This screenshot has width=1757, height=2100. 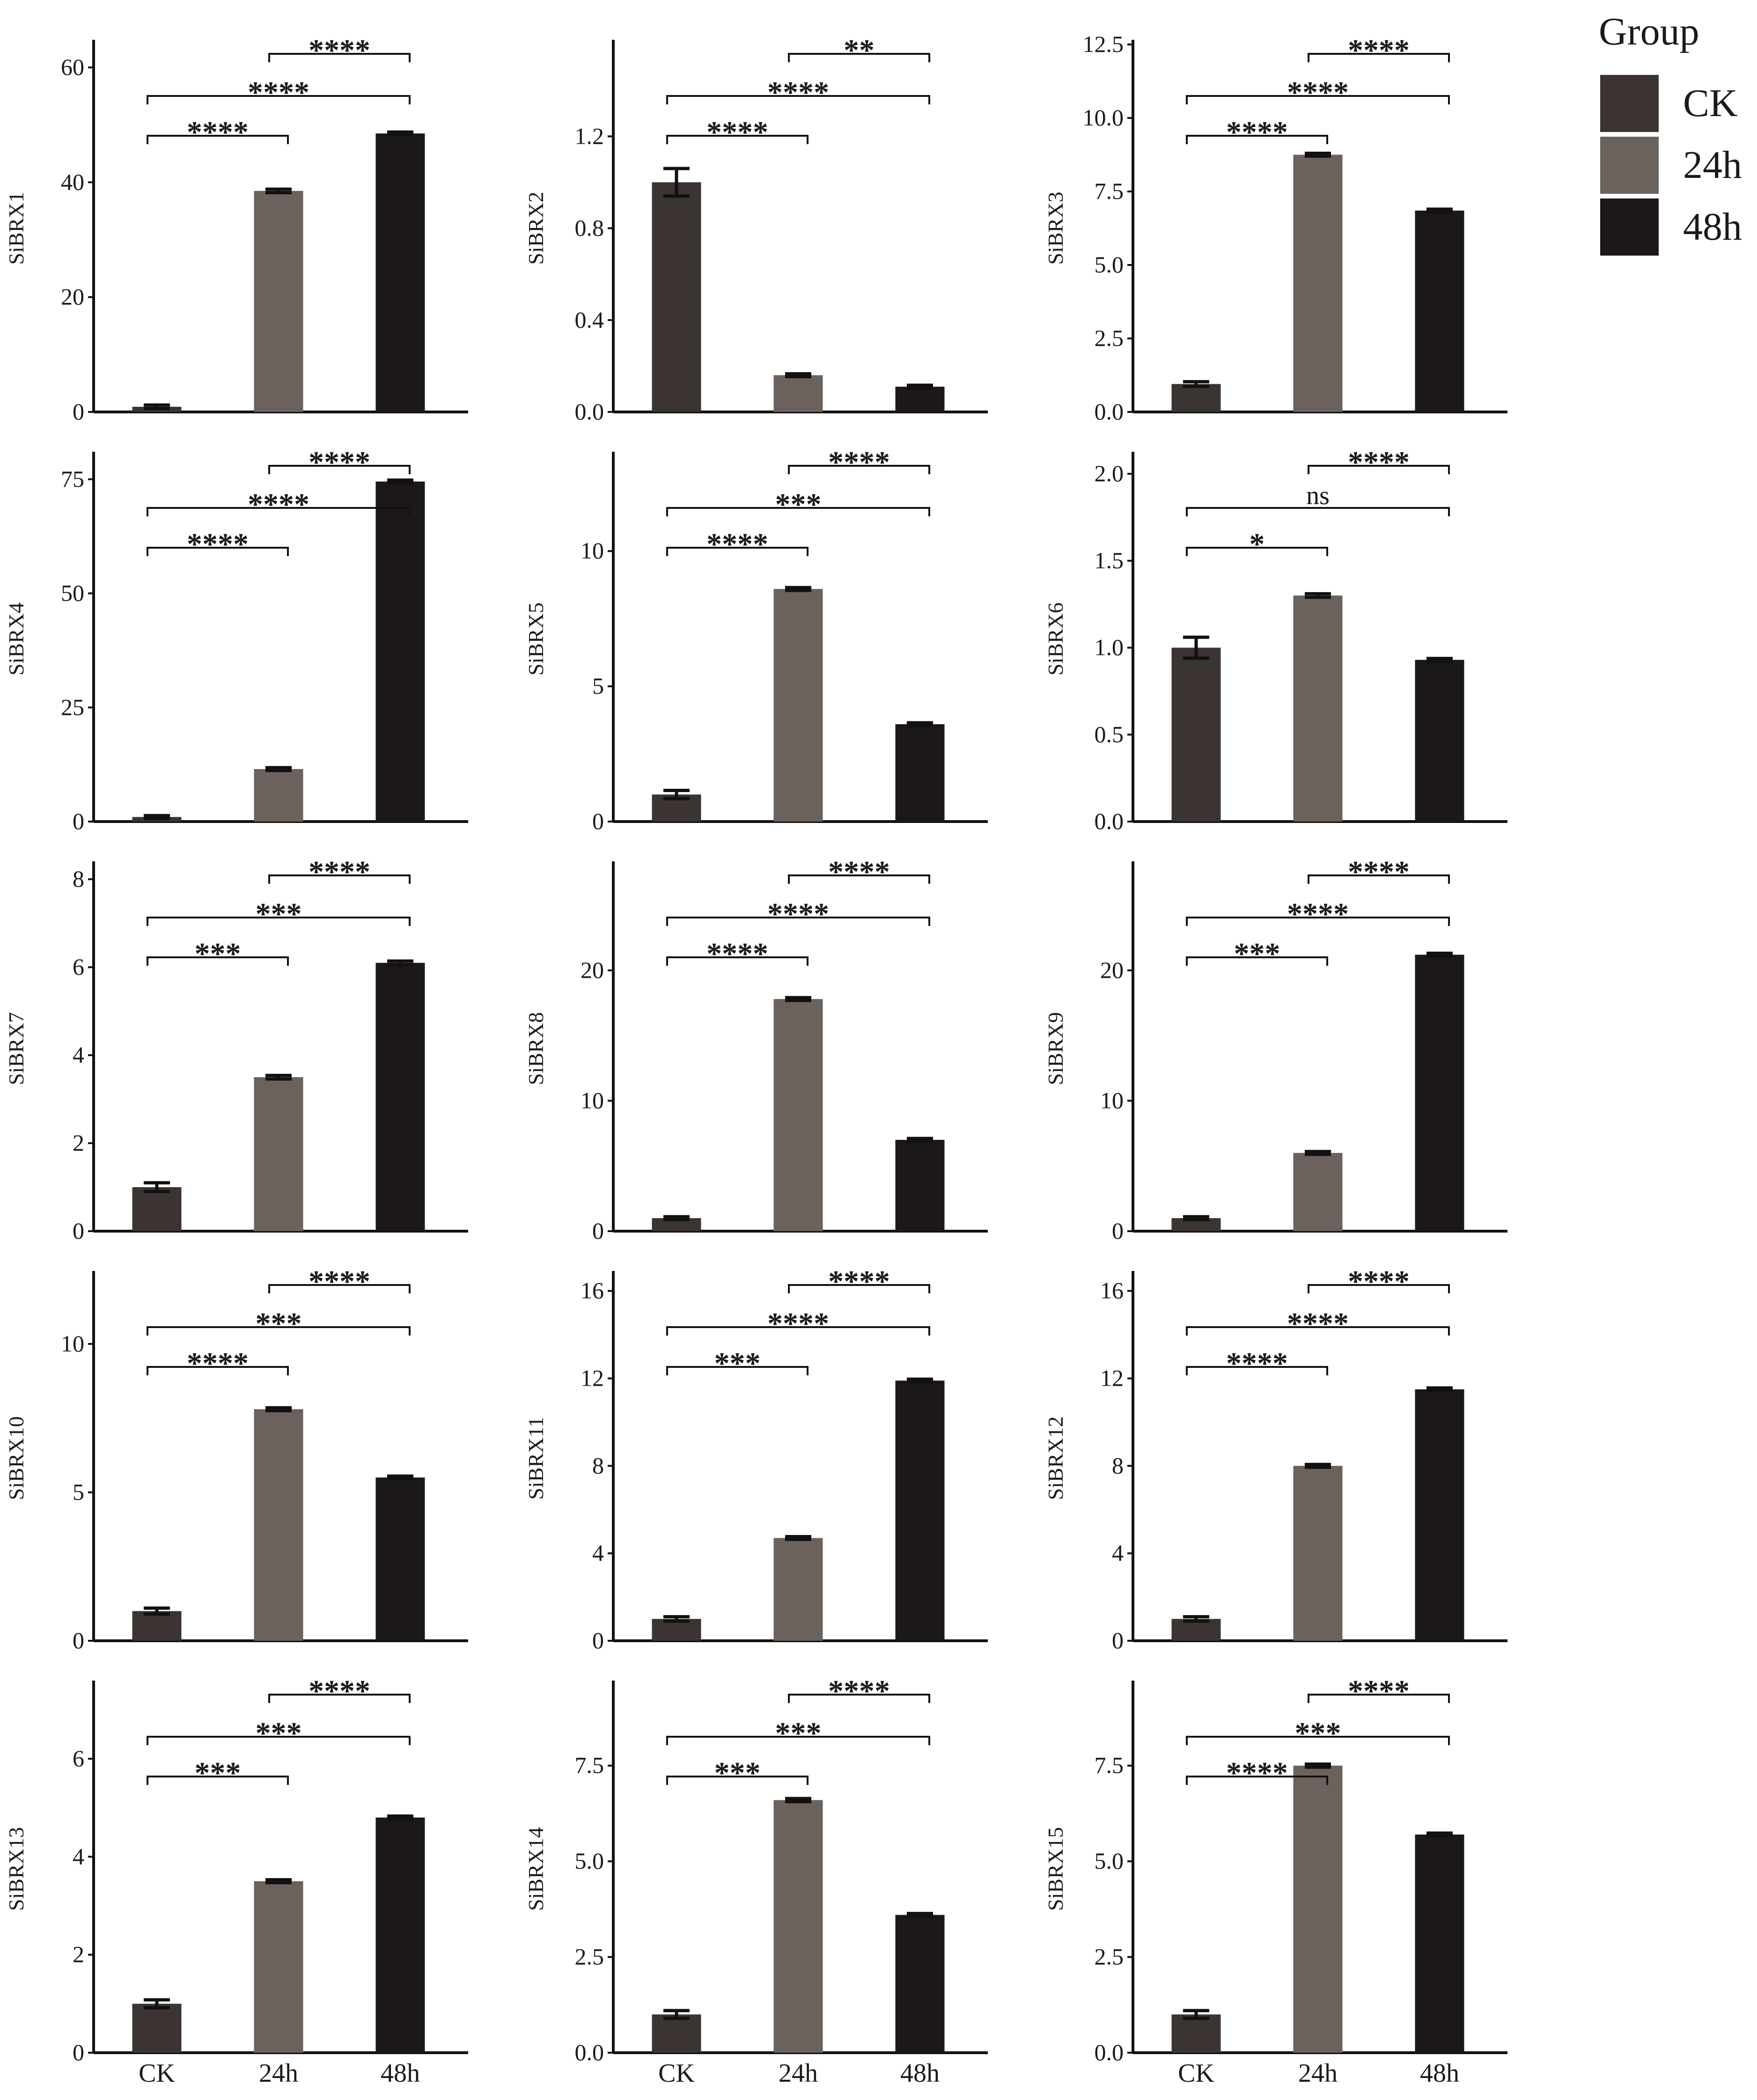 What do you see at coordinates (1109, 821) in the screenshot?
I see `y-tick-label: 0.0` at bounding box center [1109, 821].